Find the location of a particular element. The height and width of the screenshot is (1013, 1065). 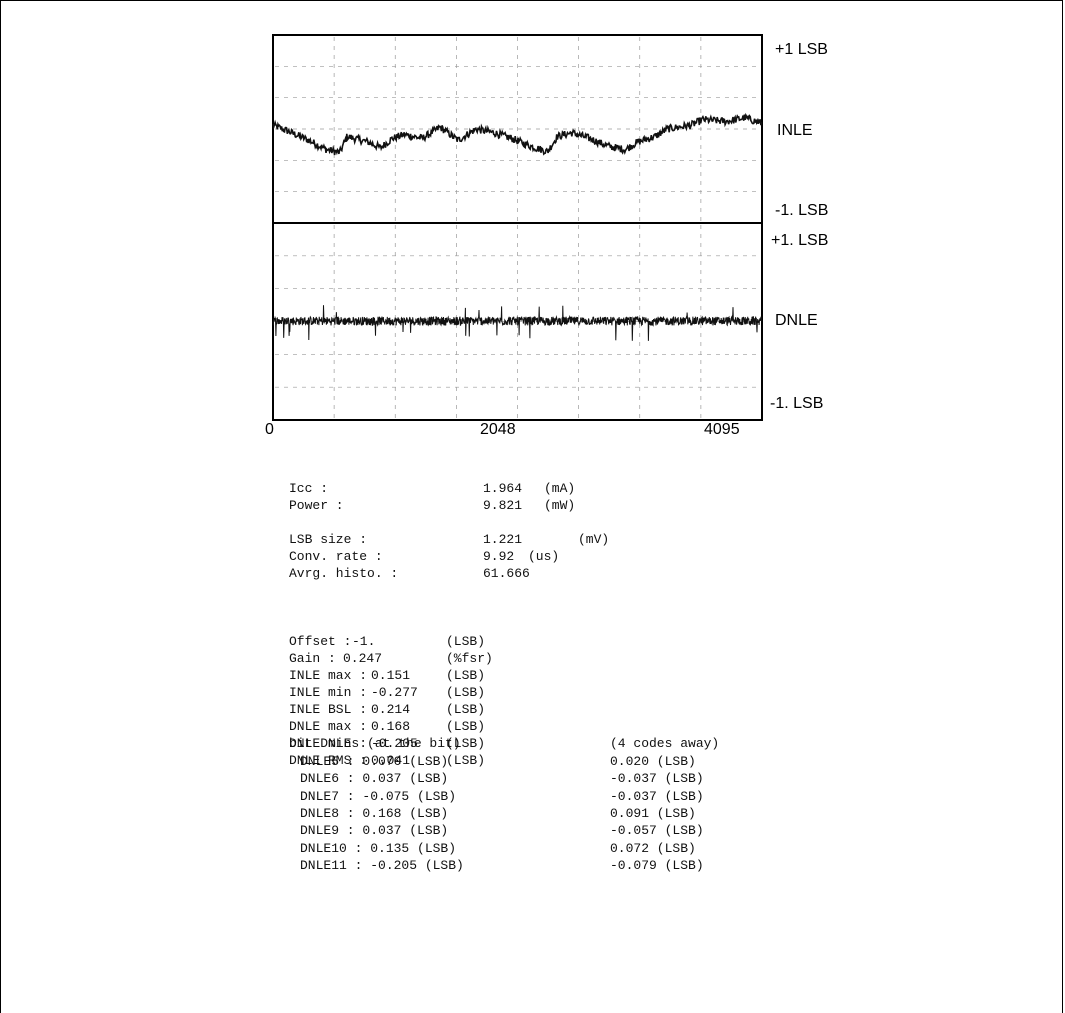

bit-dnle-at-bit: DNLE6 : 0.037 (LSB) is located at coordinates (374, 779).